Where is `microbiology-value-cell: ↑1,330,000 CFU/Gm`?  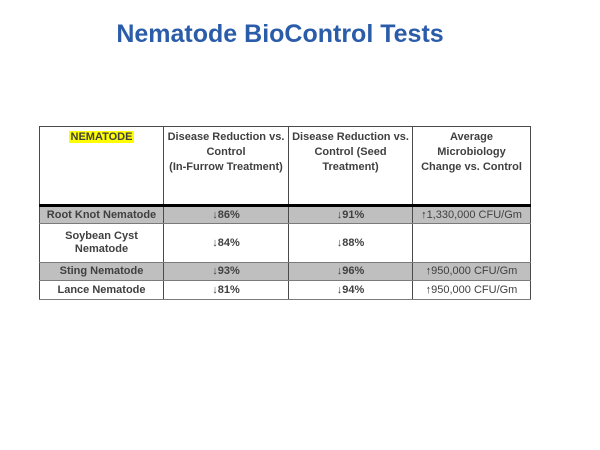
microbiology-value-cell: ↑1,330,000 CFU/Gm is located at coordinates (471, 214).